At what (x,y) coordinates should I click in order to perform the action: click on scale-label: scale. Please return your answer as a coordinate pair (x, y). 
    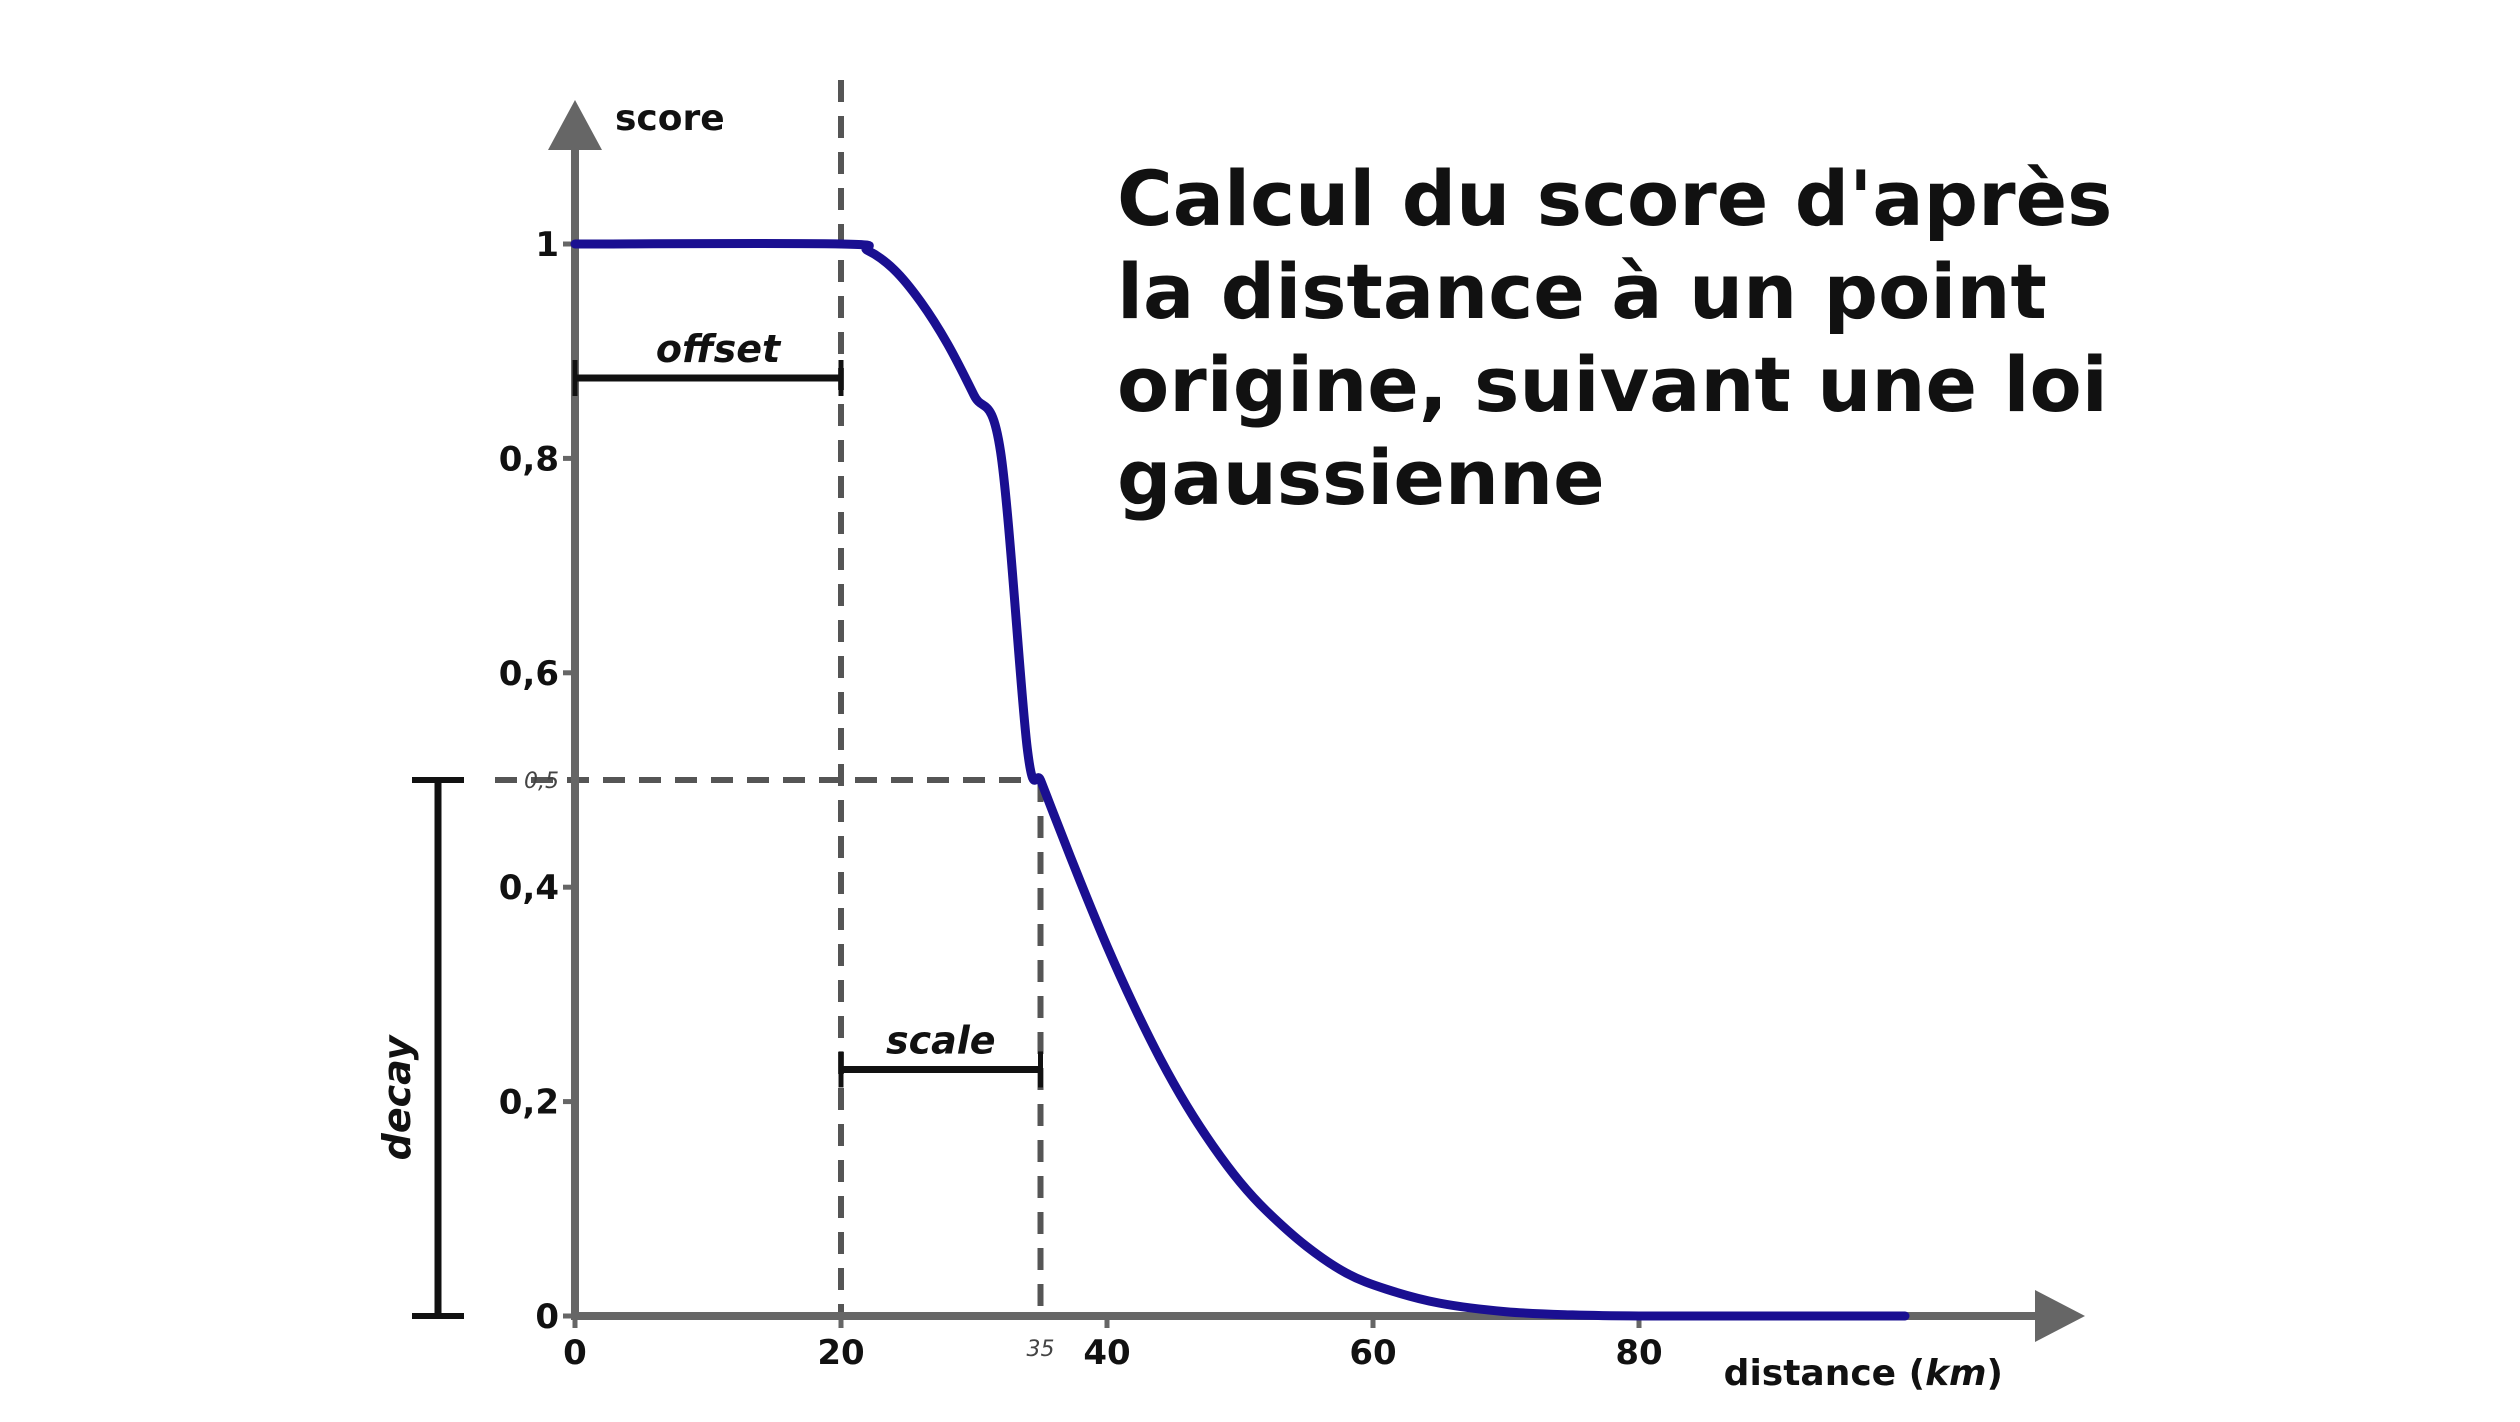
    Looking at the image, I should click on (941, 1040).